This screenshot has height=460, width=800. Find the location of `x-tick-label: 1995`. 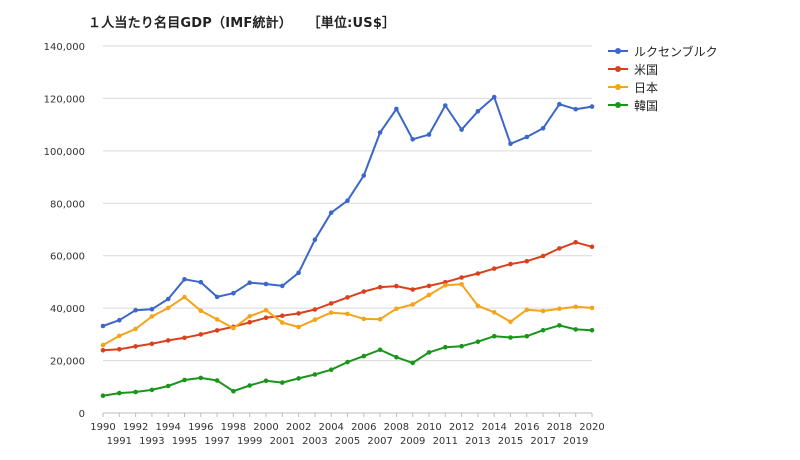

x-tick-label: 1995 is located at coordinates (184, 441).